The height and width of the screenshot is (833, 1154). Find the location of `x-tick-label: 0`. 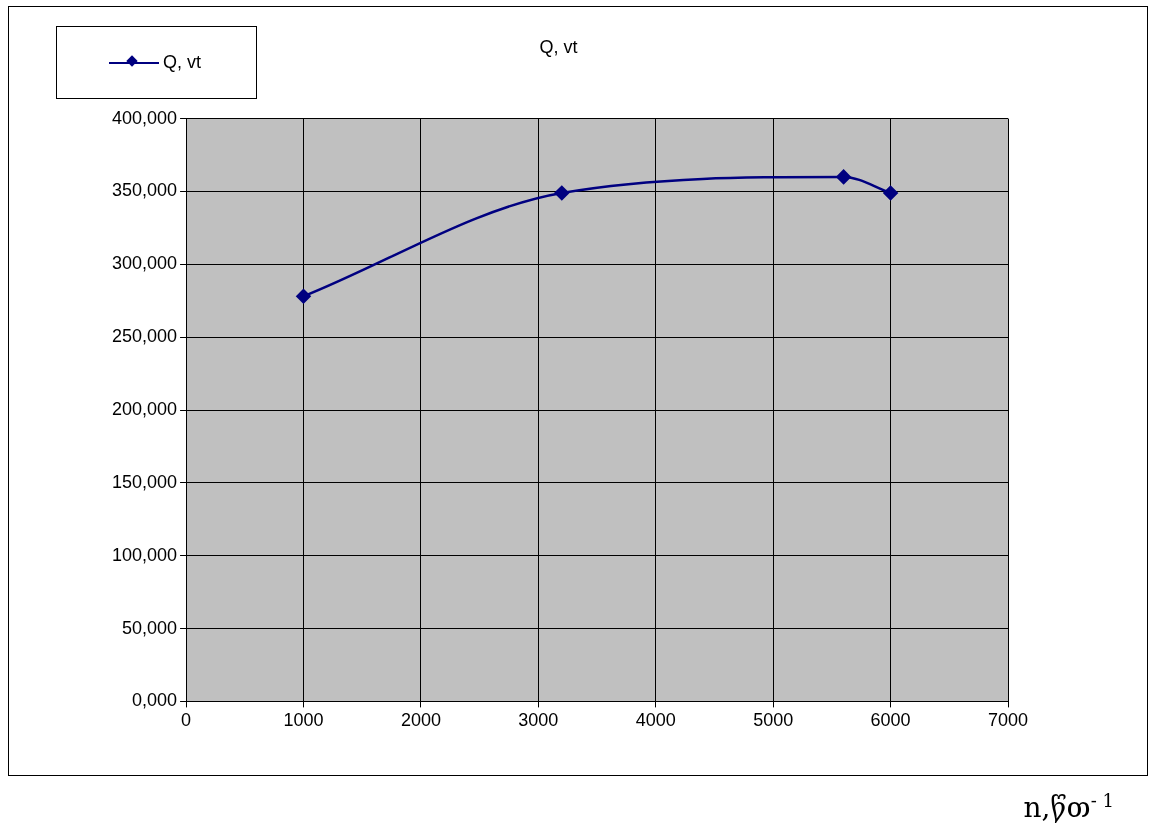

x-tick-label: 0 is located at coordinates (186, 720).